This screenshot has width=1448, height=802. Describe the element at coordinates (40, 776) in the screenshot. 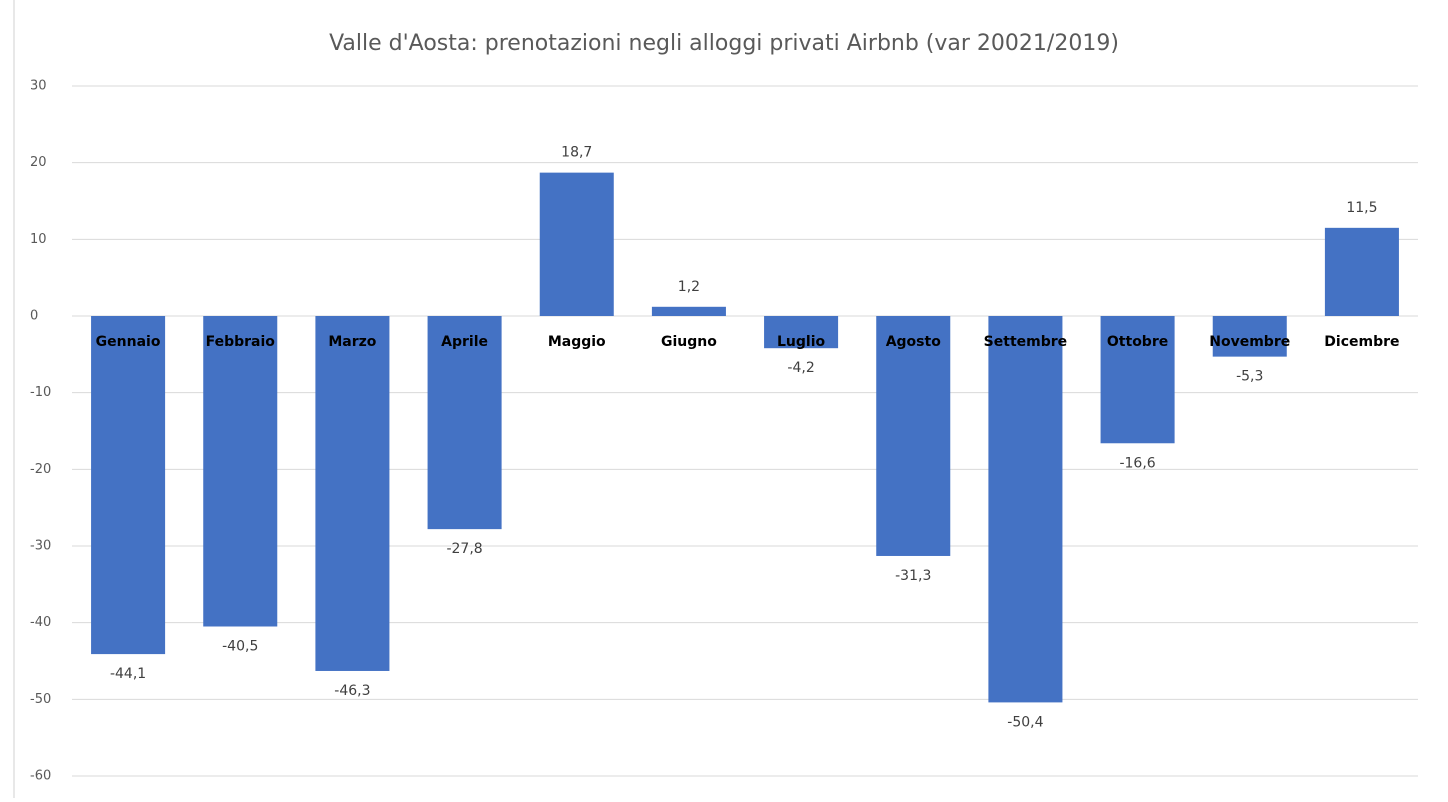

I see `y-tick-label: -60` at that location.